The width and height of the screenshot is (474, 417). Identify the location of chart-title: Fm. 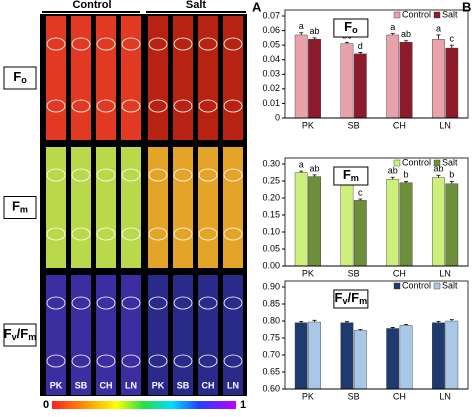
(351, 175).